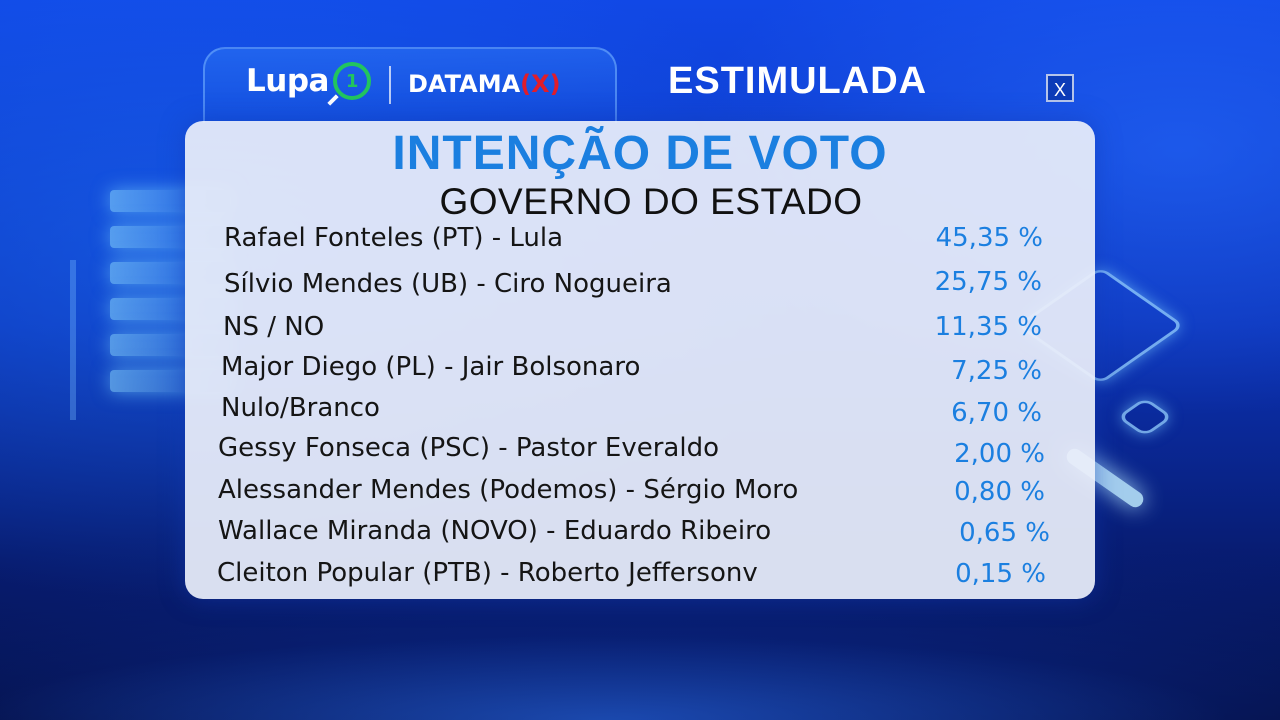 The image size is (1280, 720). What do you see at coordinates (1000, 574) in the screenshot?
I see `candidate-percent: 0,15 %` at bounding box center [1000, 574].